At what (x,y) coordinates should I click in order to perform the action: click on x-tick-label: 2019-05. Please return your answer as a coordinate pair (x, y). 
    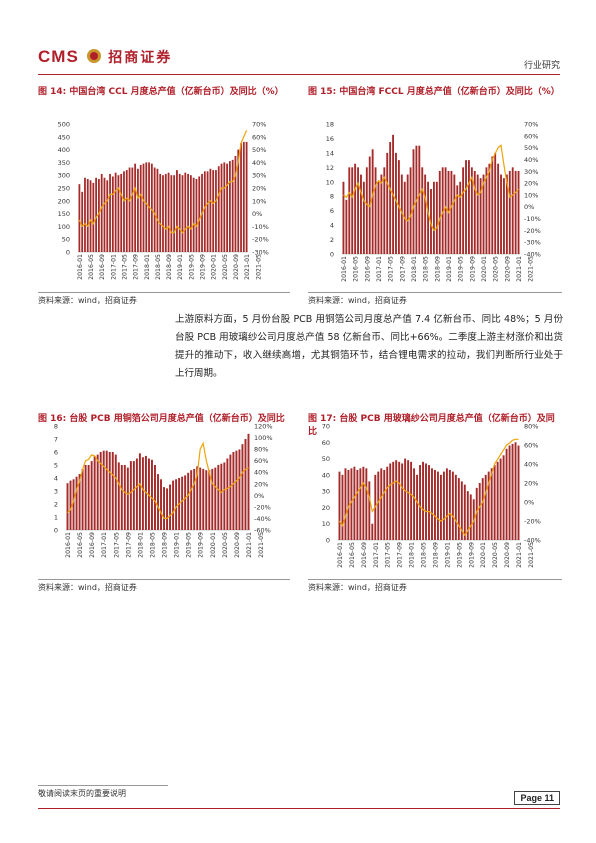
    Looking at the image, I should click on (461, 269).